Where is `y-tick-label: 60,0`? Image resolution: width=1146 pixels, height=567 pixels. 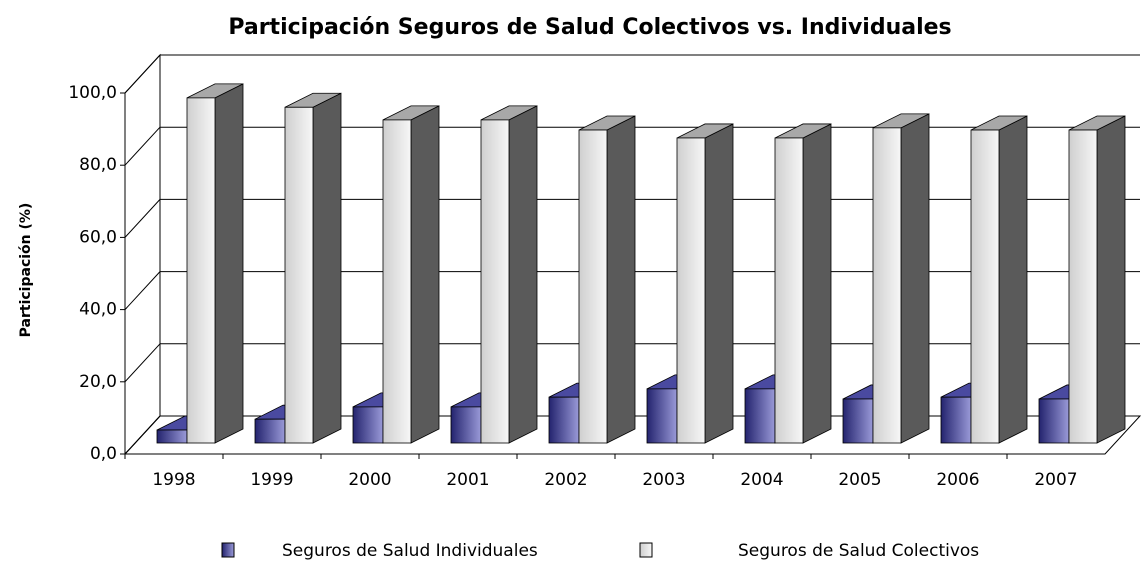
y-tick-label: 60,0 is located at coordinates (98, 237).